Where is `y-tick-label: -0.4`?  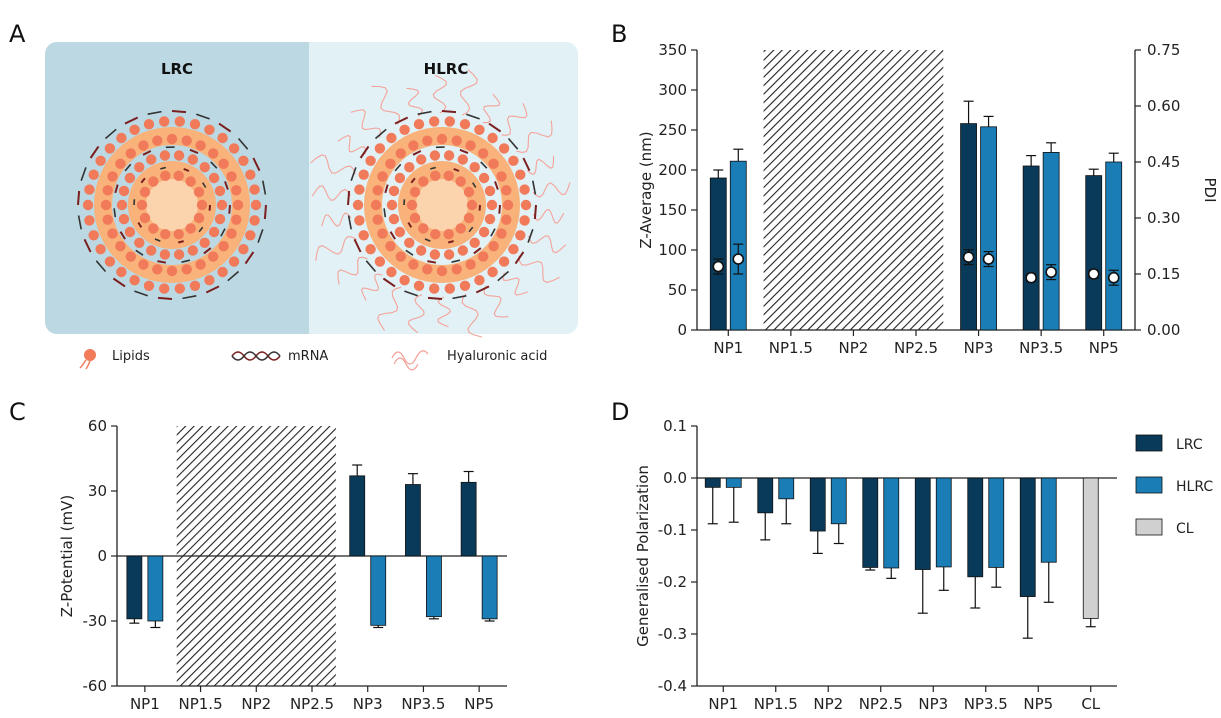
y-tick-label: -0.4 is located at coordinates (672, 686).